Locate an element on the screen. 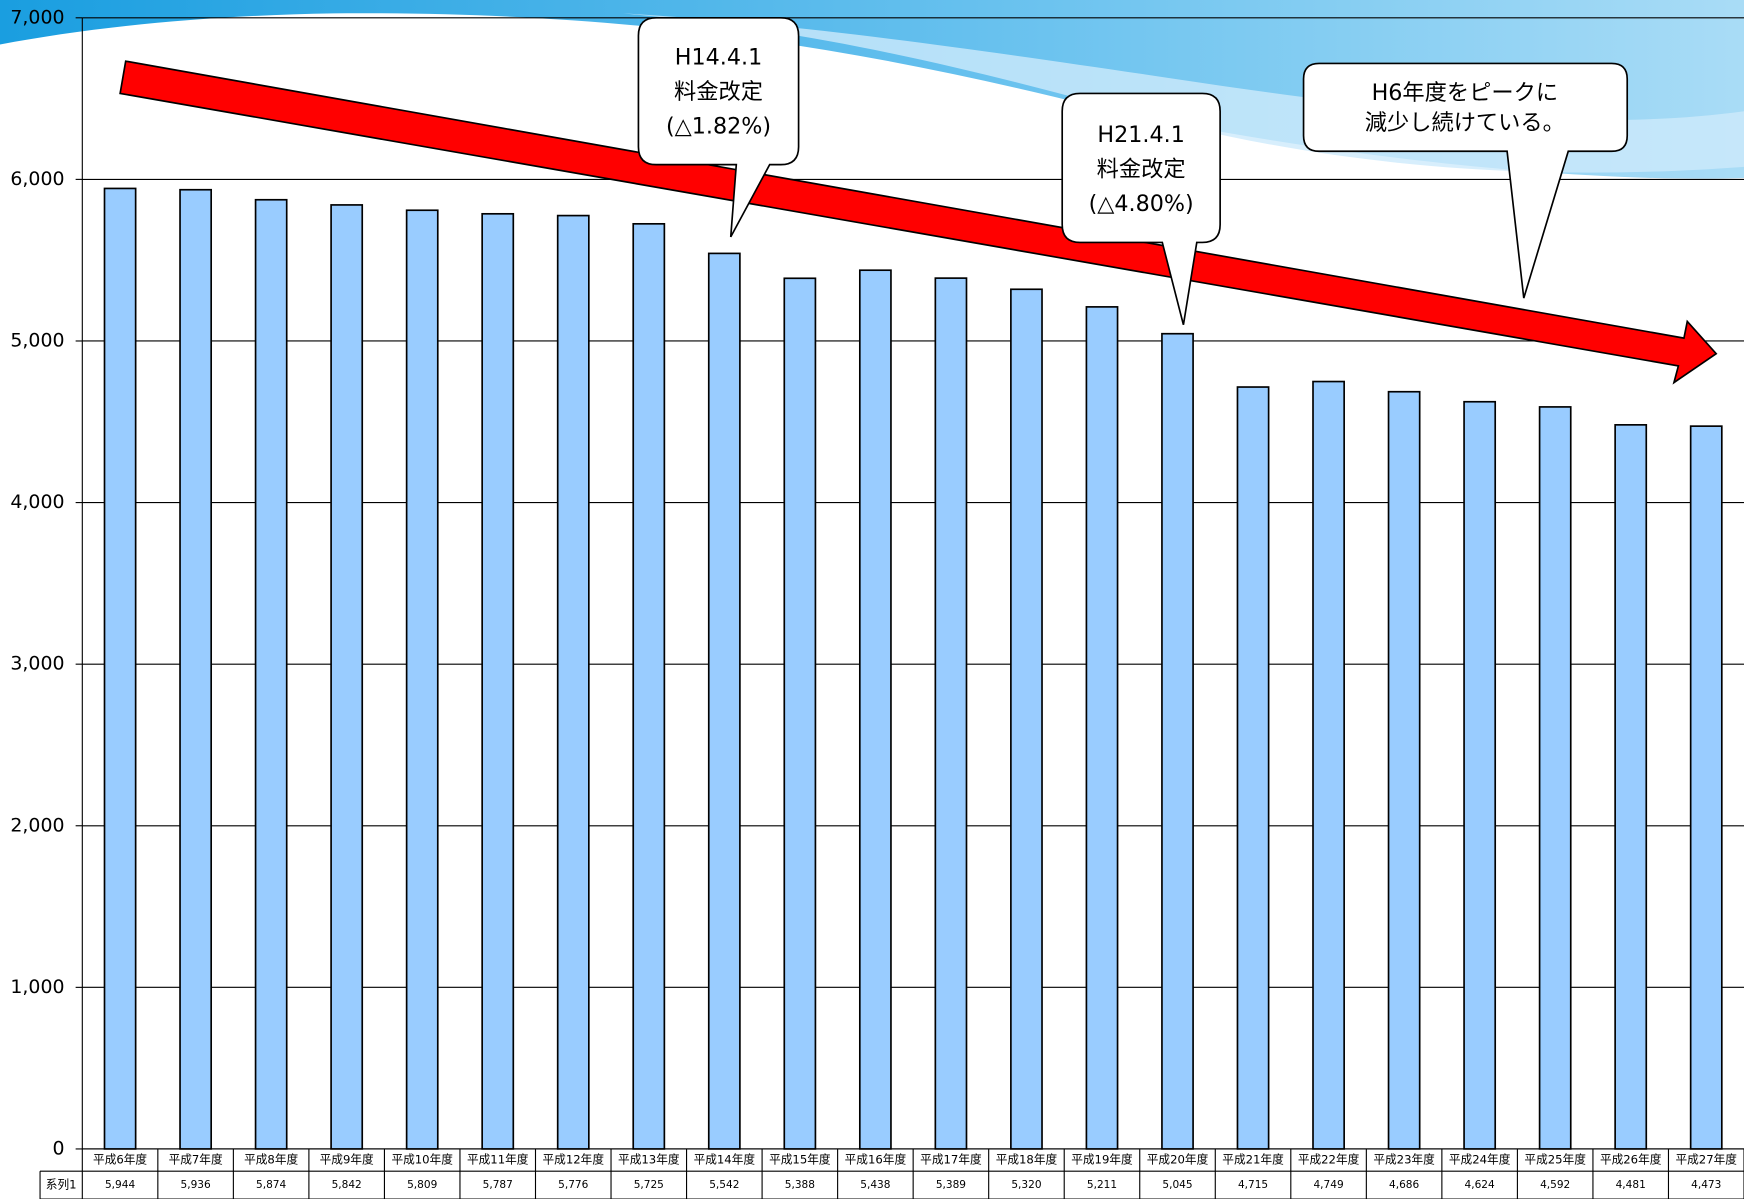  x-tick-label: 平成15年度 is located at coordinates (800, 1160).